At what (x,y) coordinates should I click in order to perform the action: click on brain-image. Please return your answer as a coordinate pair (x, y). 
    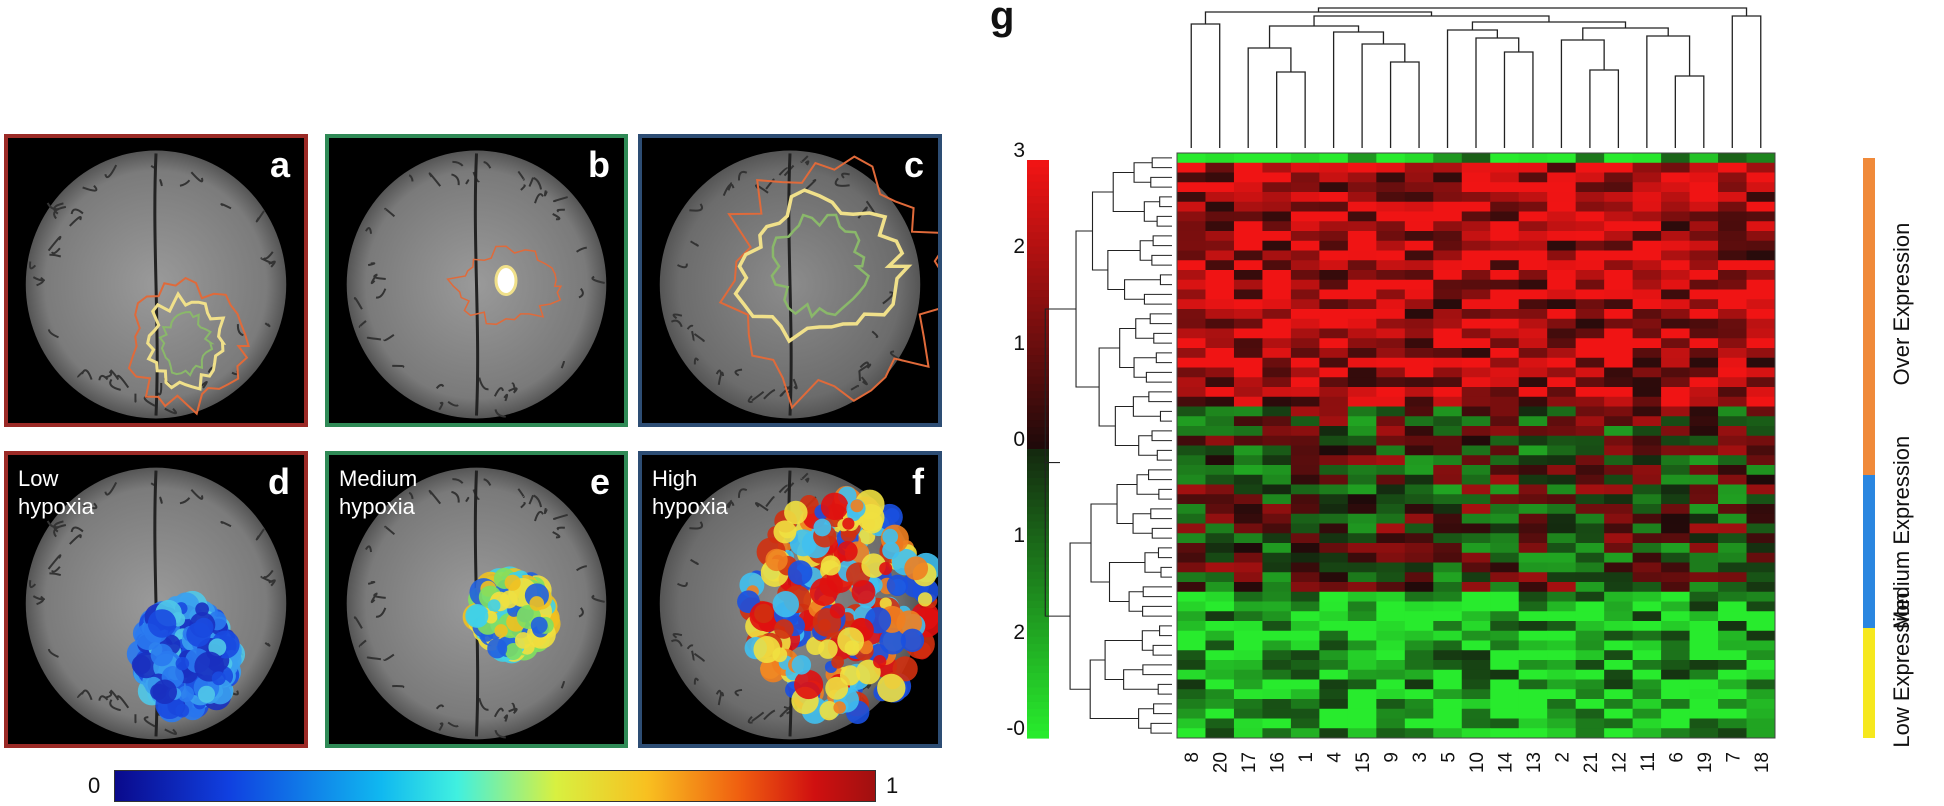
    Looking at the image, I should click on (476, 284).